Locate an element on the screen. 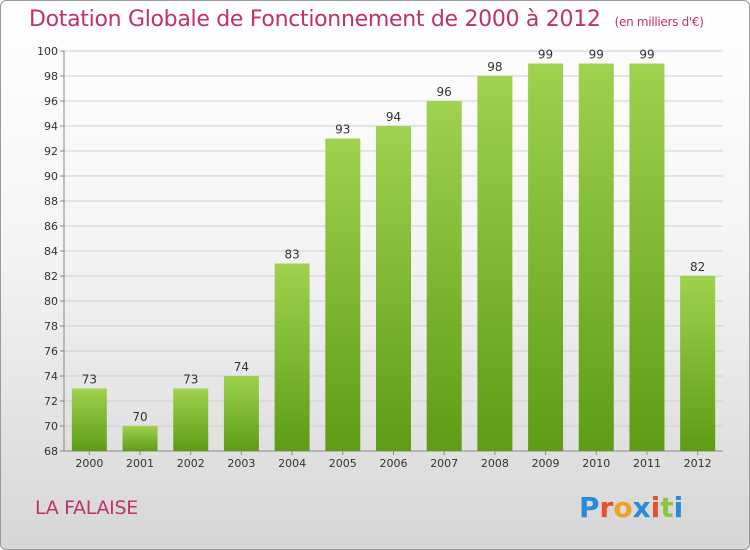 The width and height of the screenshot is (750, 550). x-tick-label-2003: 2003 is located at coordinates (241, 463).